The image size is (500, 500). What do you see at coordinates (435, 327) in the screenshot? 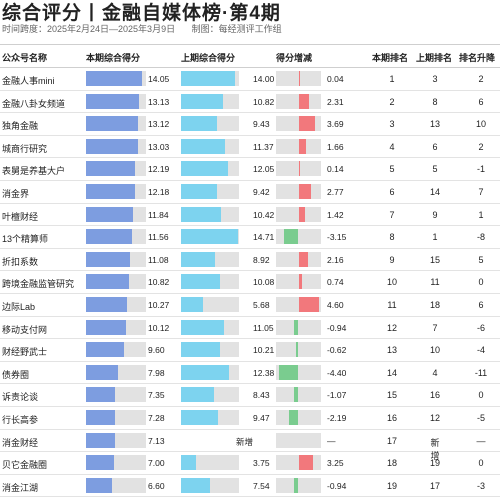
I see `previous-rank: 7` at bounding box center [435, 327].